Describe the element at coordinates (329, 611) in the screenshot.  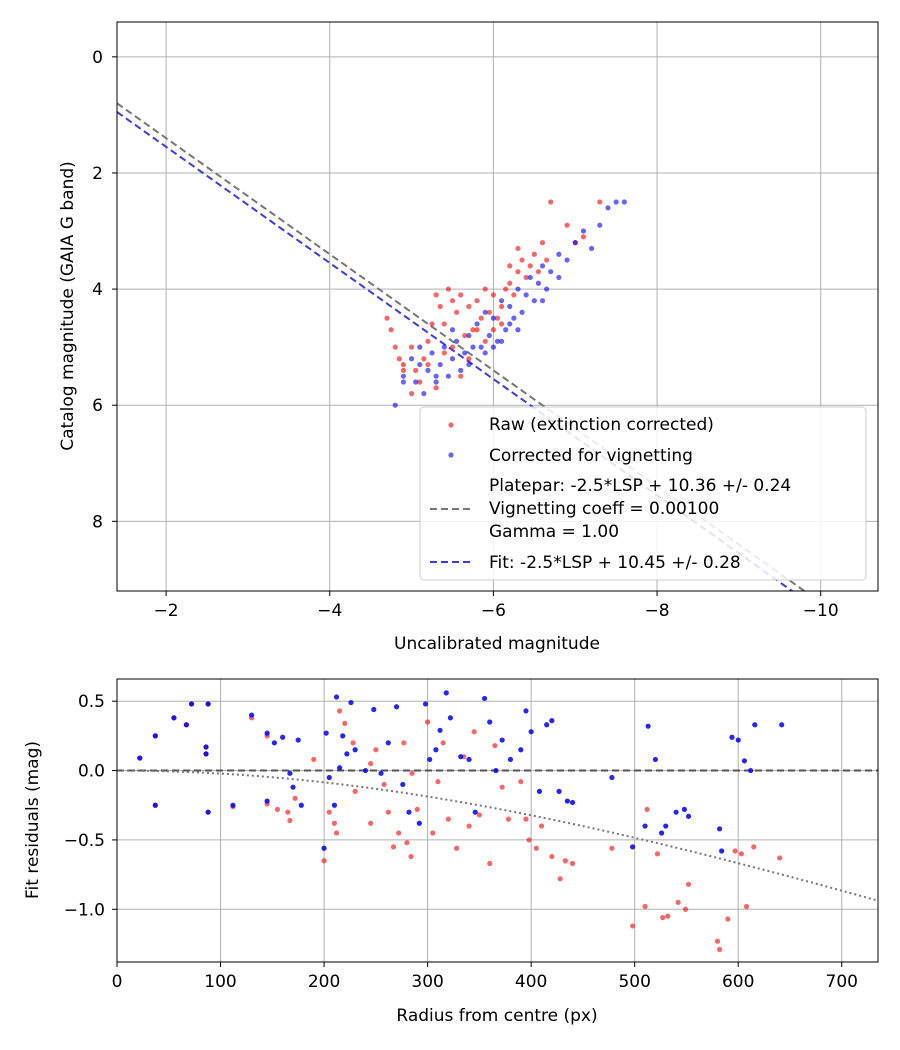
I see `top-x-tick-label: −4` at that location.